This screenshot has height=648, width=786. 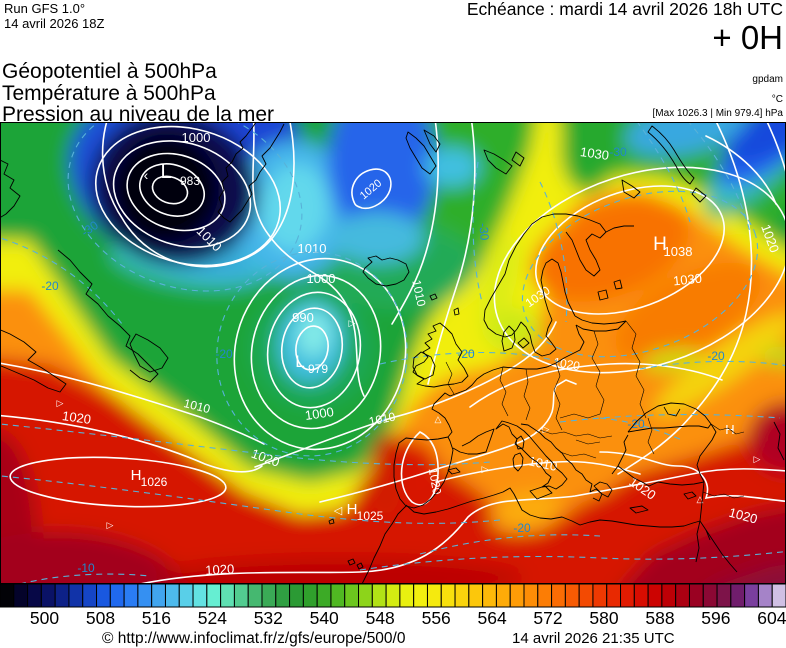 What do you see at coordinates (318, 369) in the screenshot?
I see `svg-text: 979` at bounding box center [318, 369].